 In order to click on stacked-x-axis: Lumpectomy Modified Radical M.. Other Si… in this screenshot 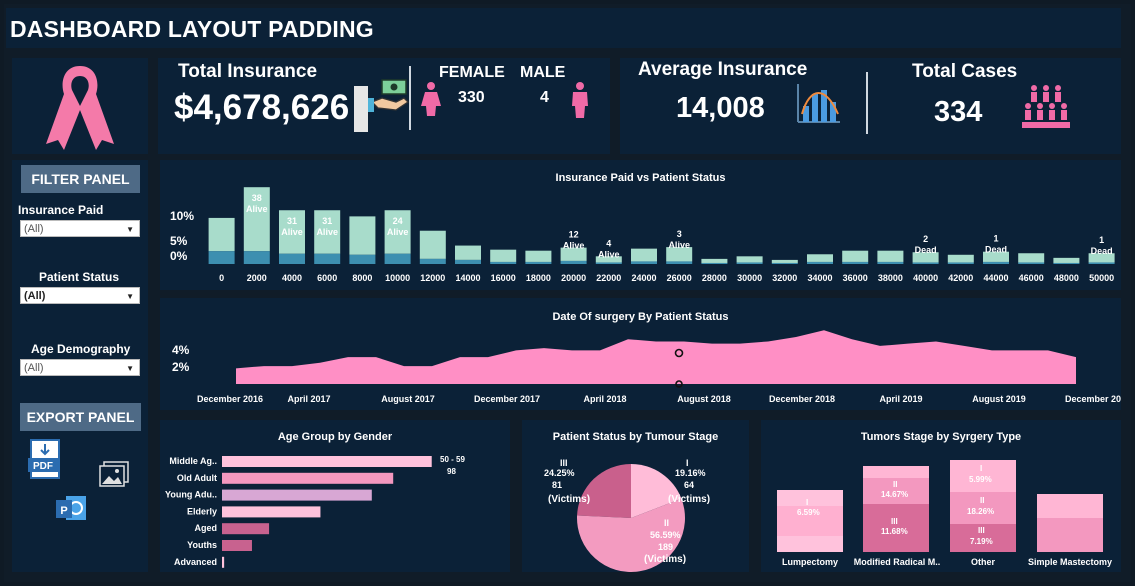, I will do `click(941, 564)`.